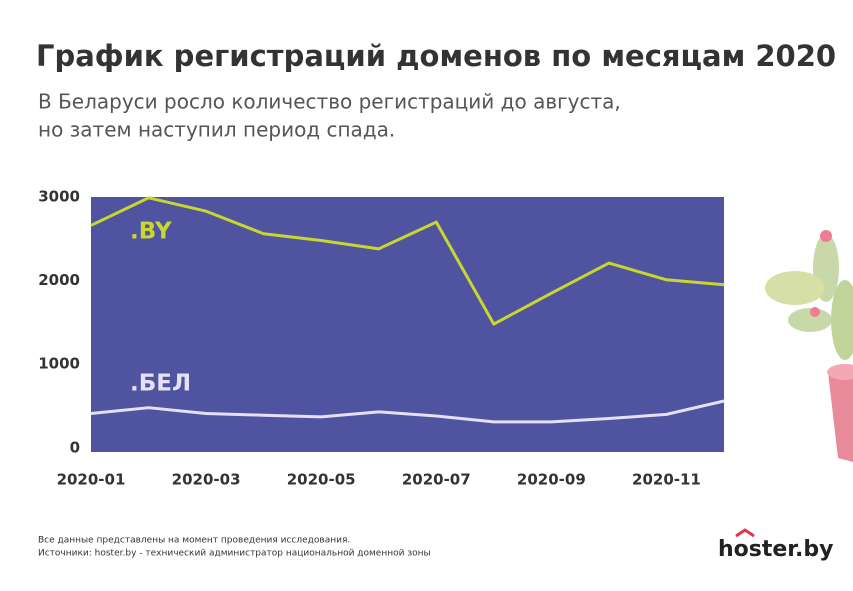  What do you see at coordinates (321, 480) in the screenshot?
I see `x-tick-label: 2020-05` at bounding box center [321, 480].